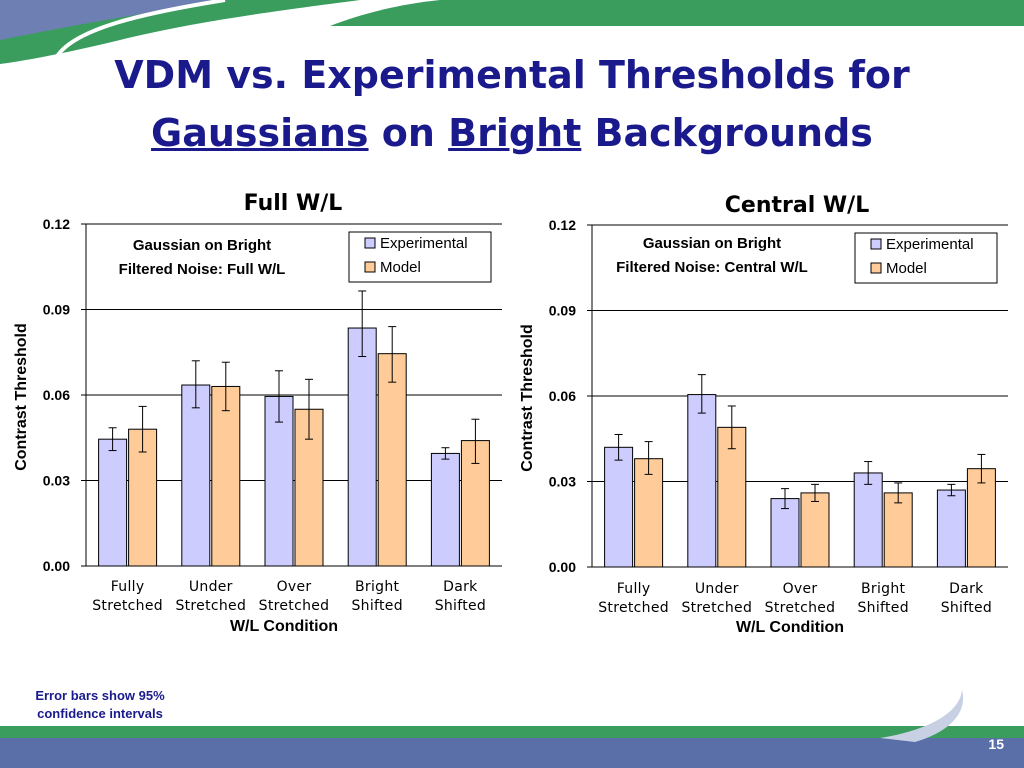 This screenshot has height=768, width=1024. I want to click on title-word-bright: Bright, so click(515, 133).